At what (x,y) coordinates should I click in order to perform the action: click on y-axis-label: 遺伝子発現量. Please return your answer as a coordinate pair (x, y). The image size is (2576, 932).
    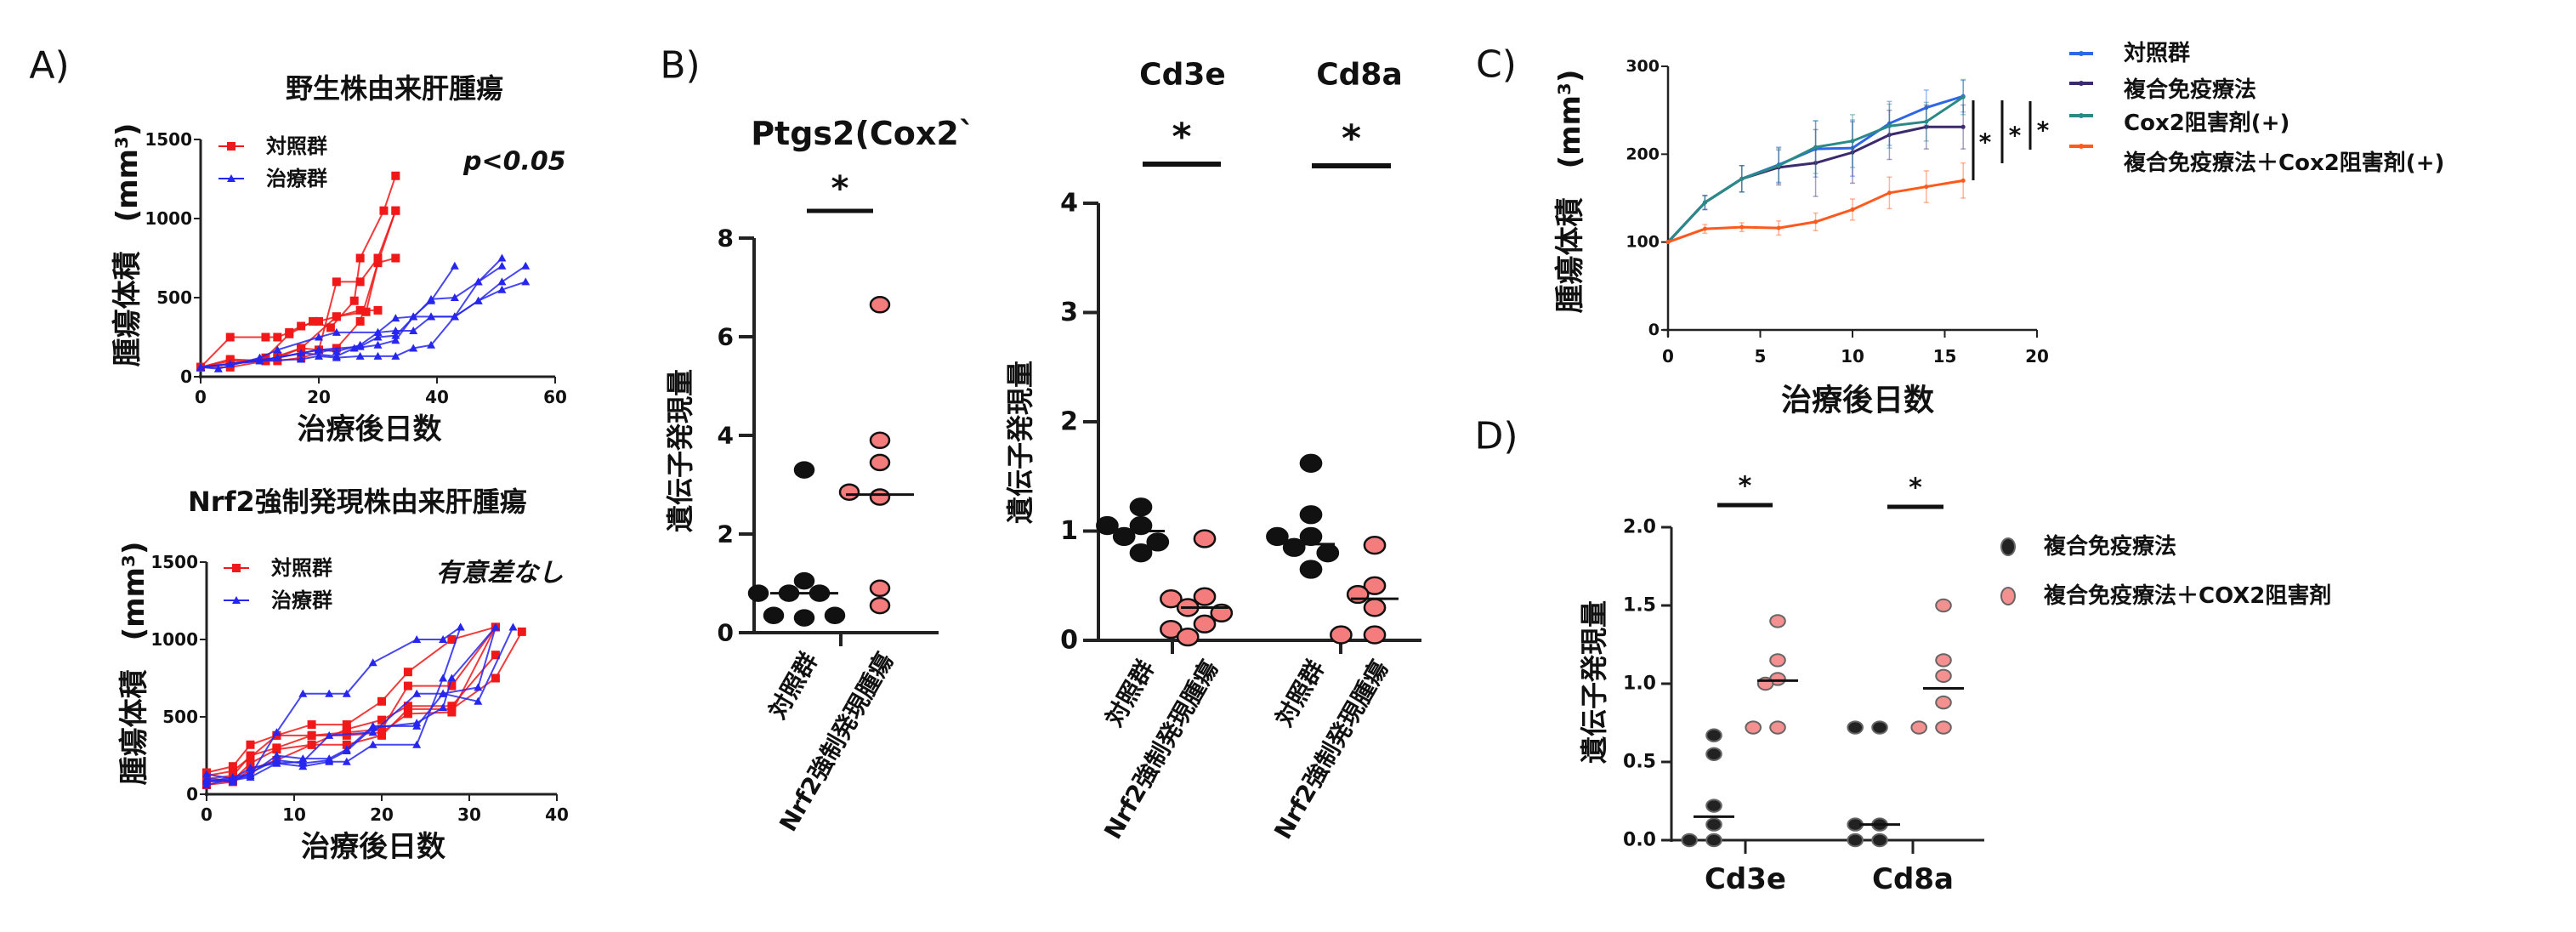
    Looking at the image, I should click on (680, 450).